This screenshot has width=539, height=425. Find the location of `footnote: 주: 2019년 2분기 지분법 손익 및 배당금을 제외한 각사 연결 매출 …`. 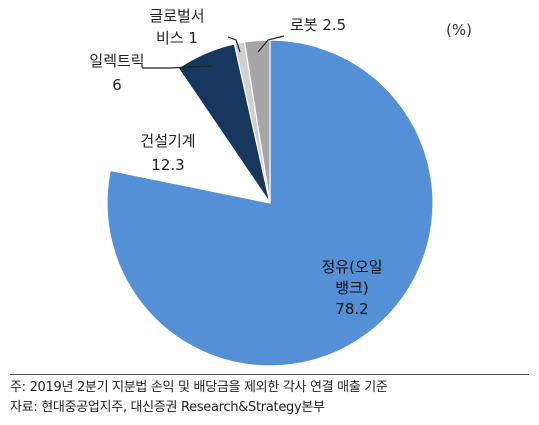

footnote: 주: 2019년 2분기 지분법 손익 및 배당금을 제외한 각사 연결 매출 … is located at coordinates (199, 387).